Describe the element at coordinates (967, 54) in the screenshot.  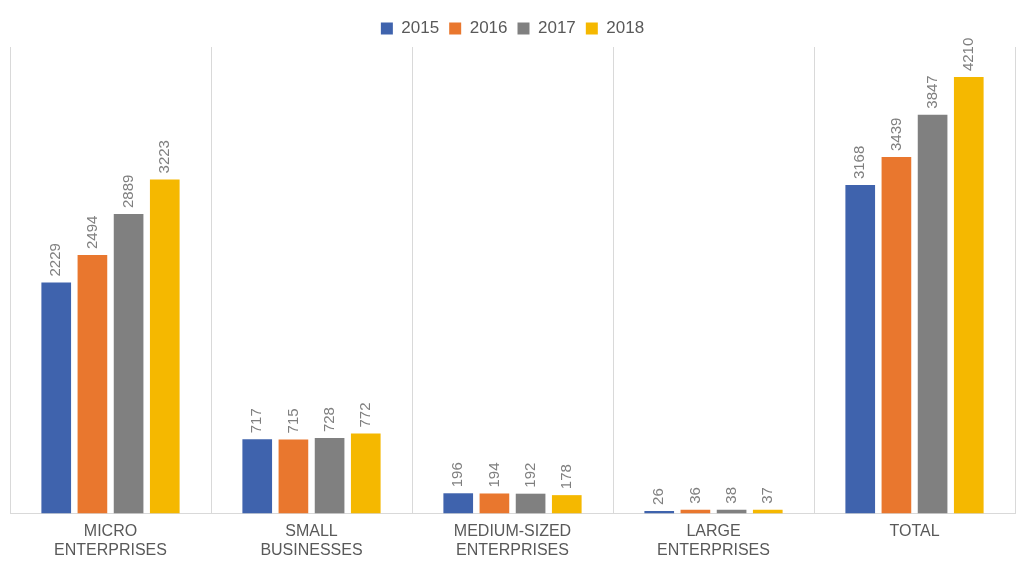
I see `data-label: 4210` at that location.